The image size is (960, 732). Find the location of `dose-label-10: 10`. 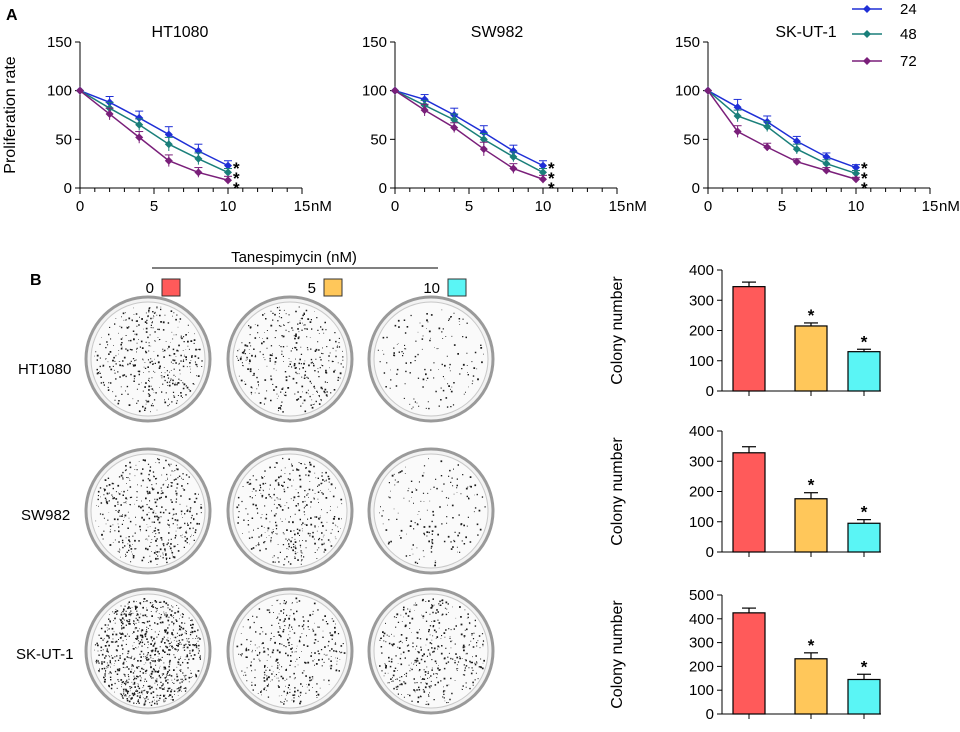

dose-label-10: 10 is located at coordinates (431, 288).